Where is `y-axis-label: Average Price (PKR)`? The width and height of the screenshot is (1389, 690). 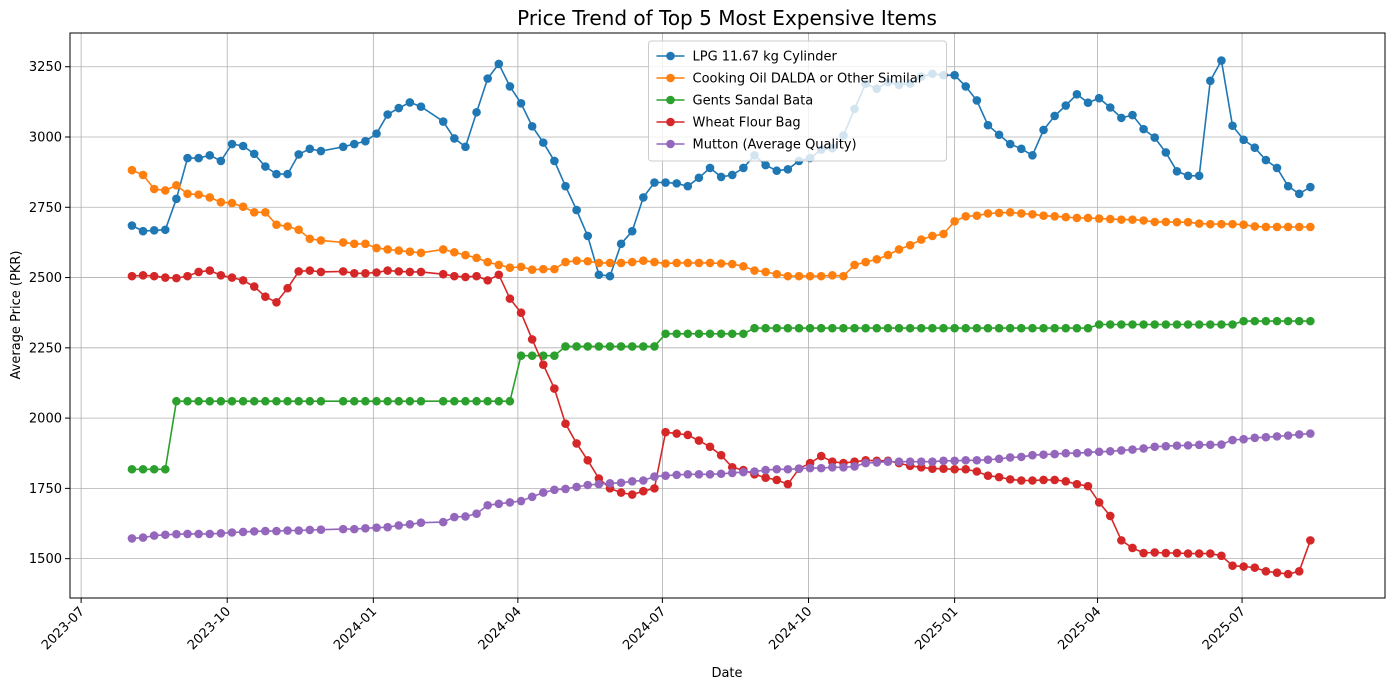
y-axis-label: Average Price (PKR) is located at coordinates (16, 315).